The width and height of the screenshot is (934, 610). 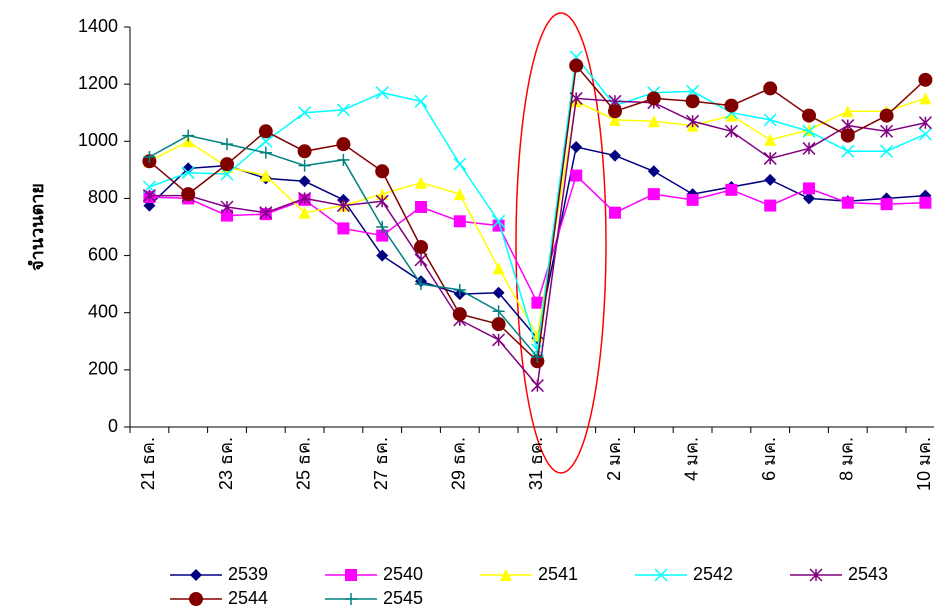 What do you see at coordinates (113, 426) in the screenshot?
I see `y-tick-label: 0` at bounding box center [113, 426].